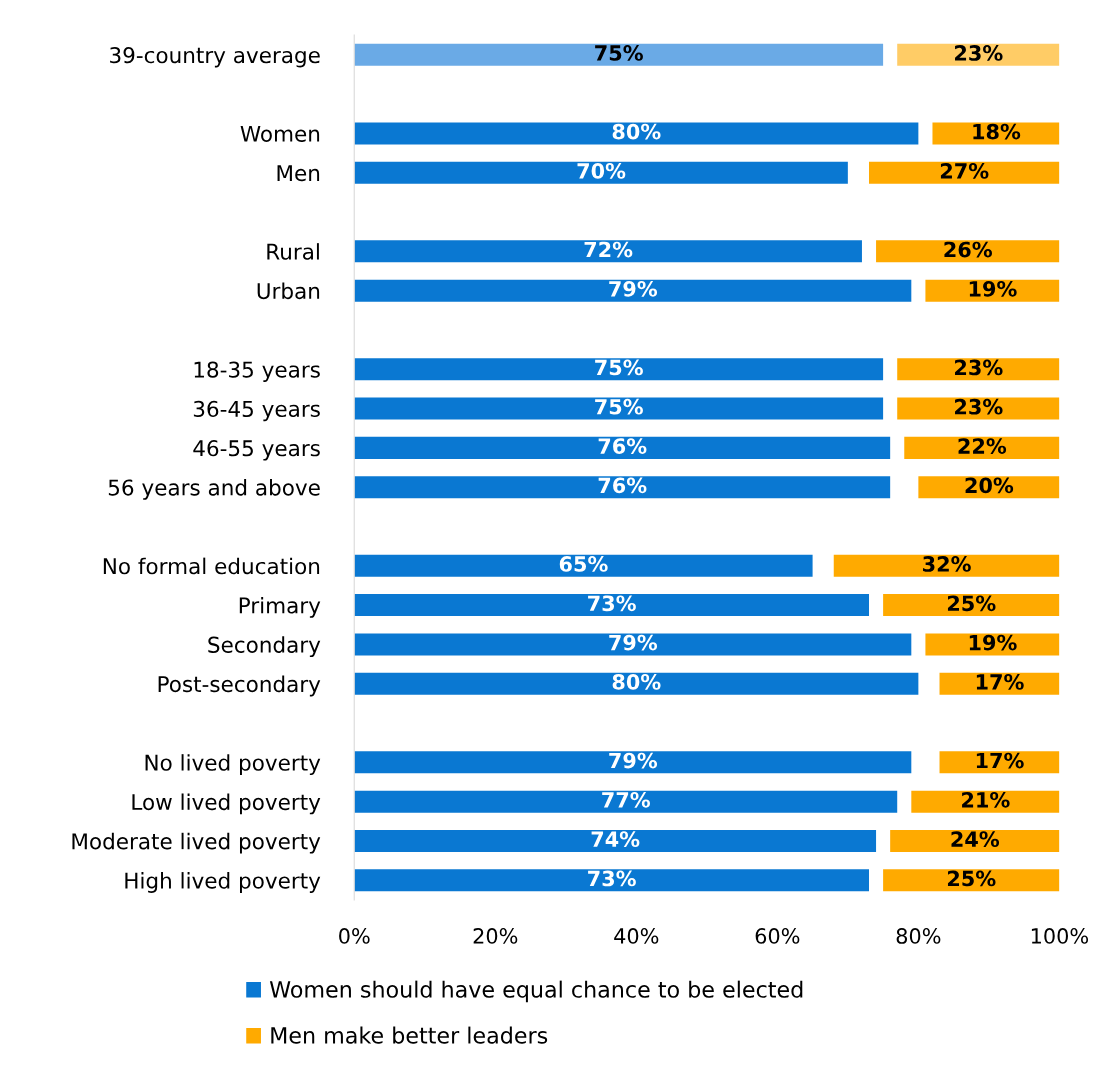 Image resolution: width=1107 pixels, height=1065 pixels. Describe the element at coordinates (226, 804) in the screenshot. I see `y-tick-label: Low lived poverty` at that location.